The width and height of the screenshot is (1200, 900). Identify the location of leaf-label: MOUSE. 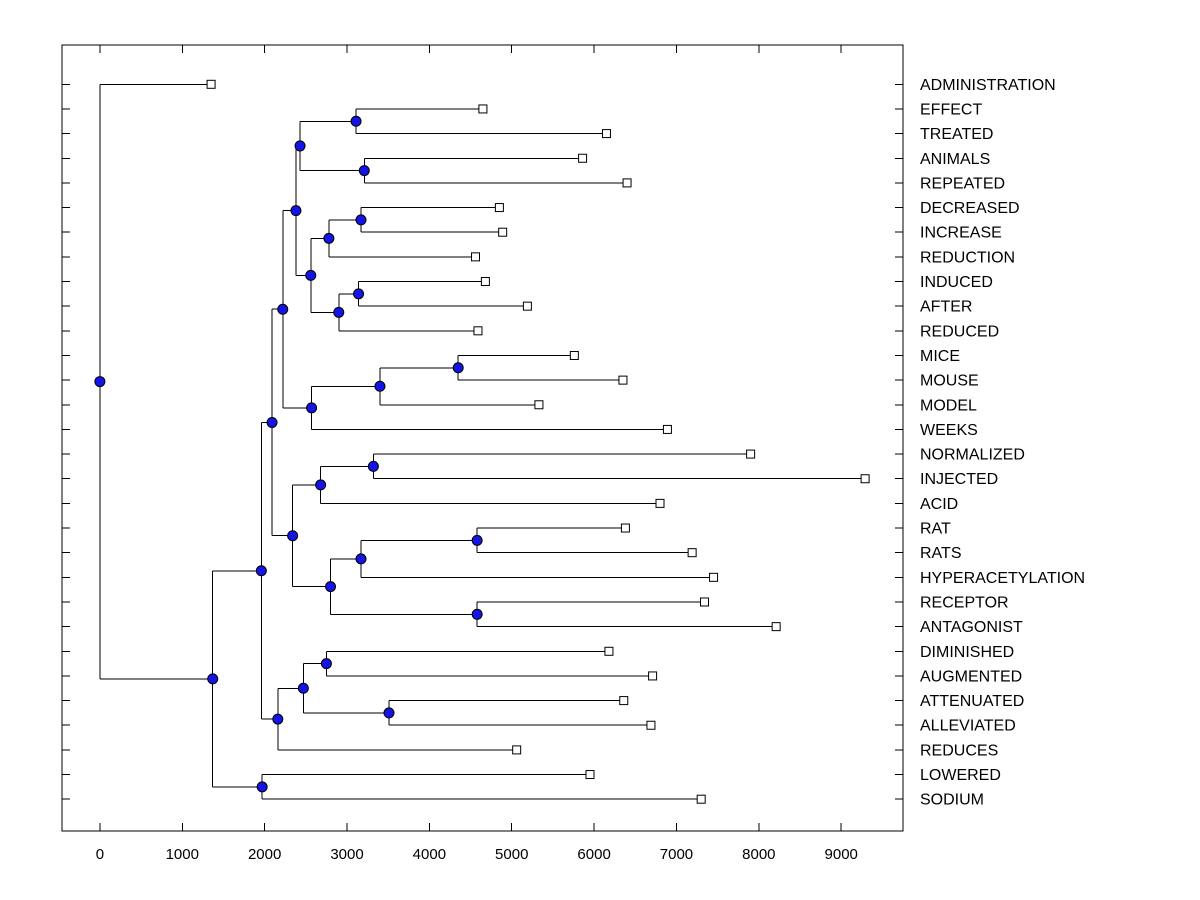
(949, 381).